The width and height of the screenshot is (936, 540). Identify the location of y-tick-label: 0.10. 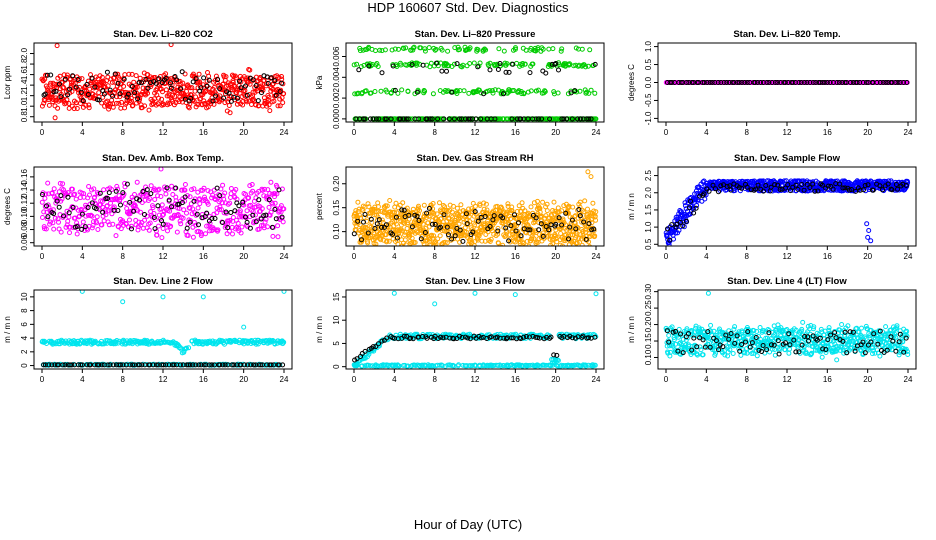
(336, 231).